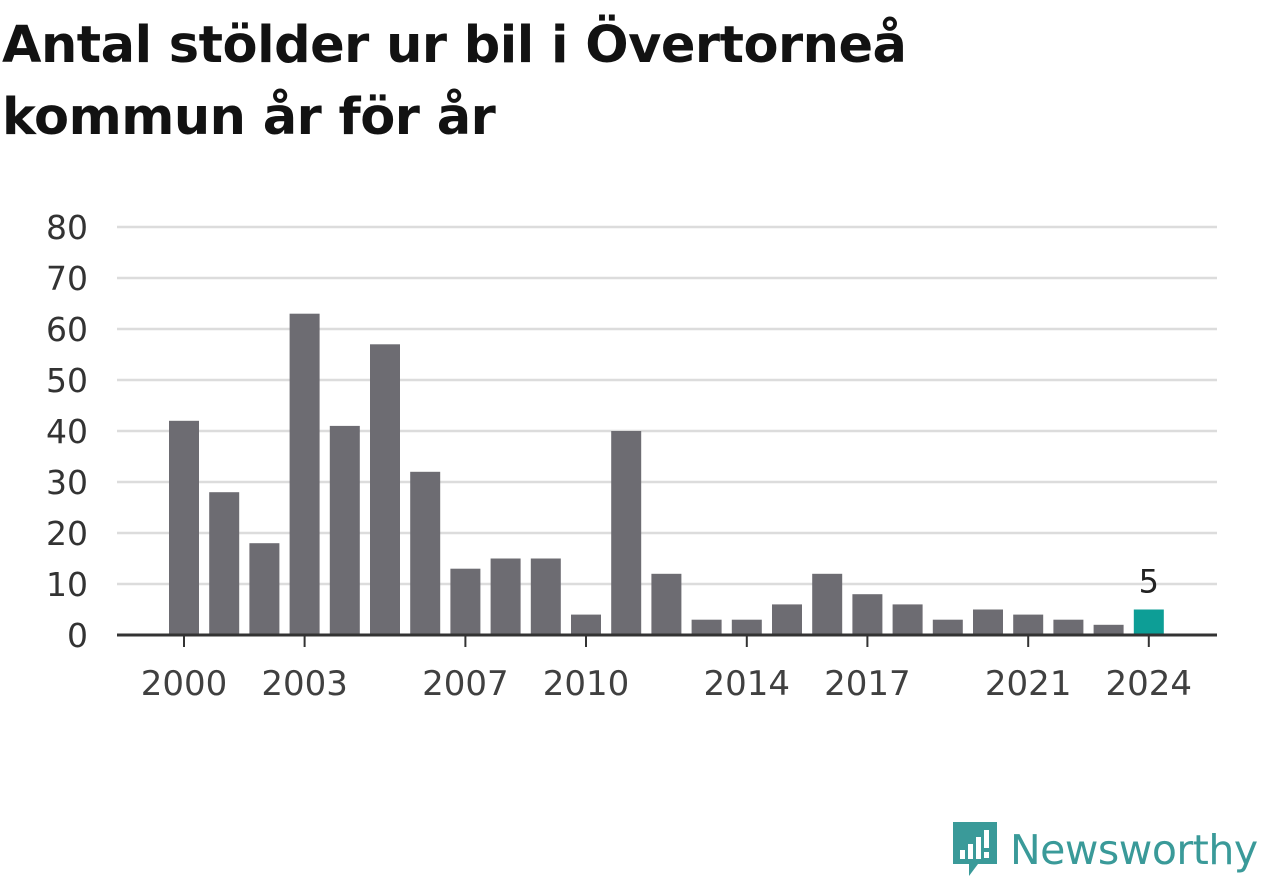 This screenshot has height=880, width=1262. What do you see at coordinates (988, 622) in the screenshot?
I see `bar-2020` at bounding box center [988, 622].